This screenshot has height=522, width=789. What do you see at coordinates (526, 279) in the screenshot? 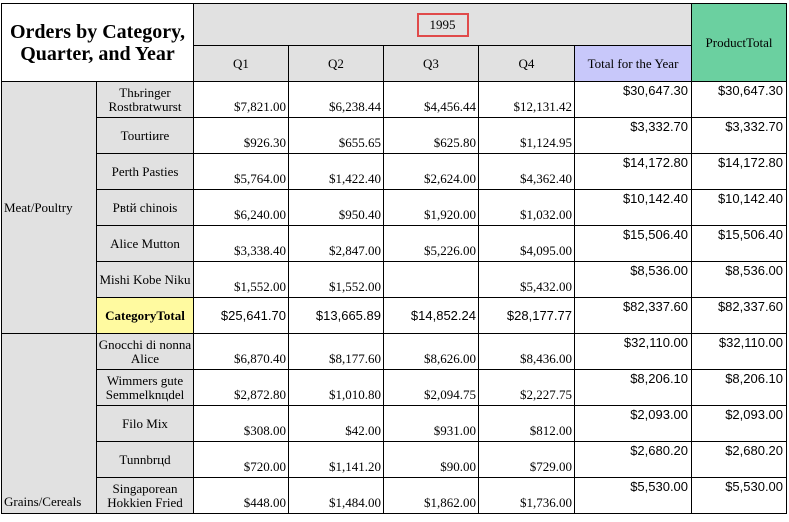
I see `quarter-value: $5,432.00` at bounding box center [526, 279].